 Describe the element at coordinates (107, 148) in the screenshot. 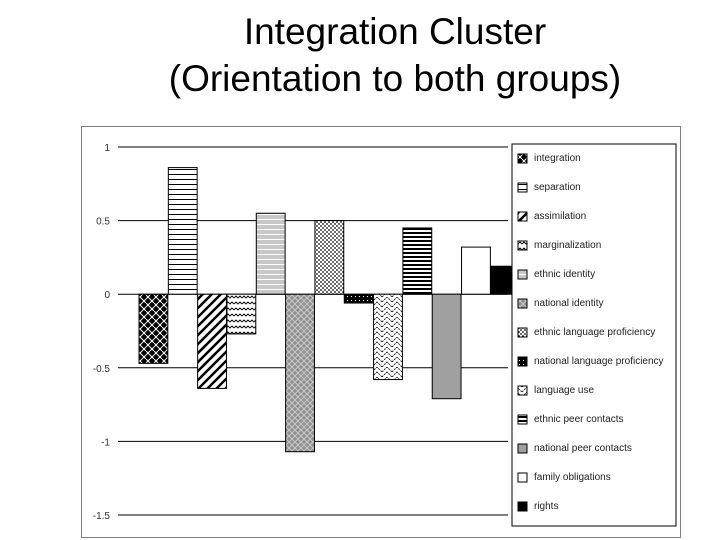

I see `y-tick-label: 1` at that location.